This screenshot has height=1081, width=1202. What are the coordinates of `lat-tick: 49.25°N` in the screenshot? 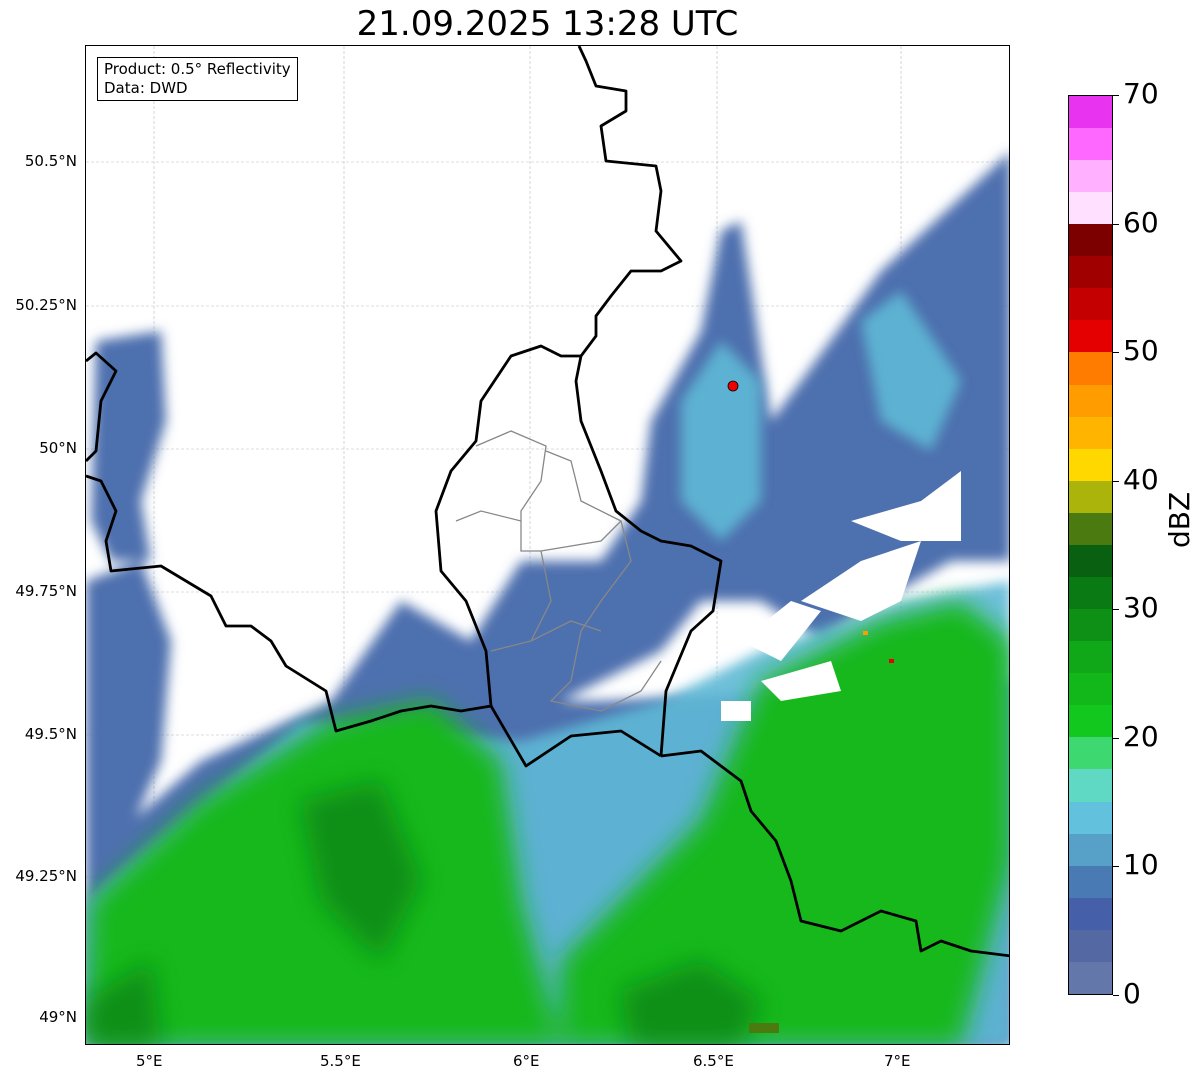 It's located at (46, 876).